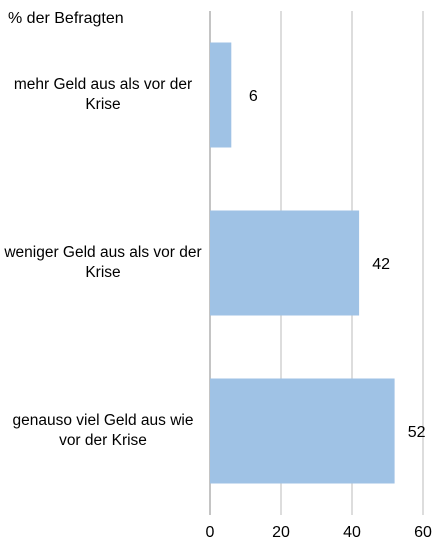  What do you see at coordinates (103, 430) in the screenshot?
I see `category-label: genauso viel Geld aus wie vor der Krise` at bounding box center [103, 430].